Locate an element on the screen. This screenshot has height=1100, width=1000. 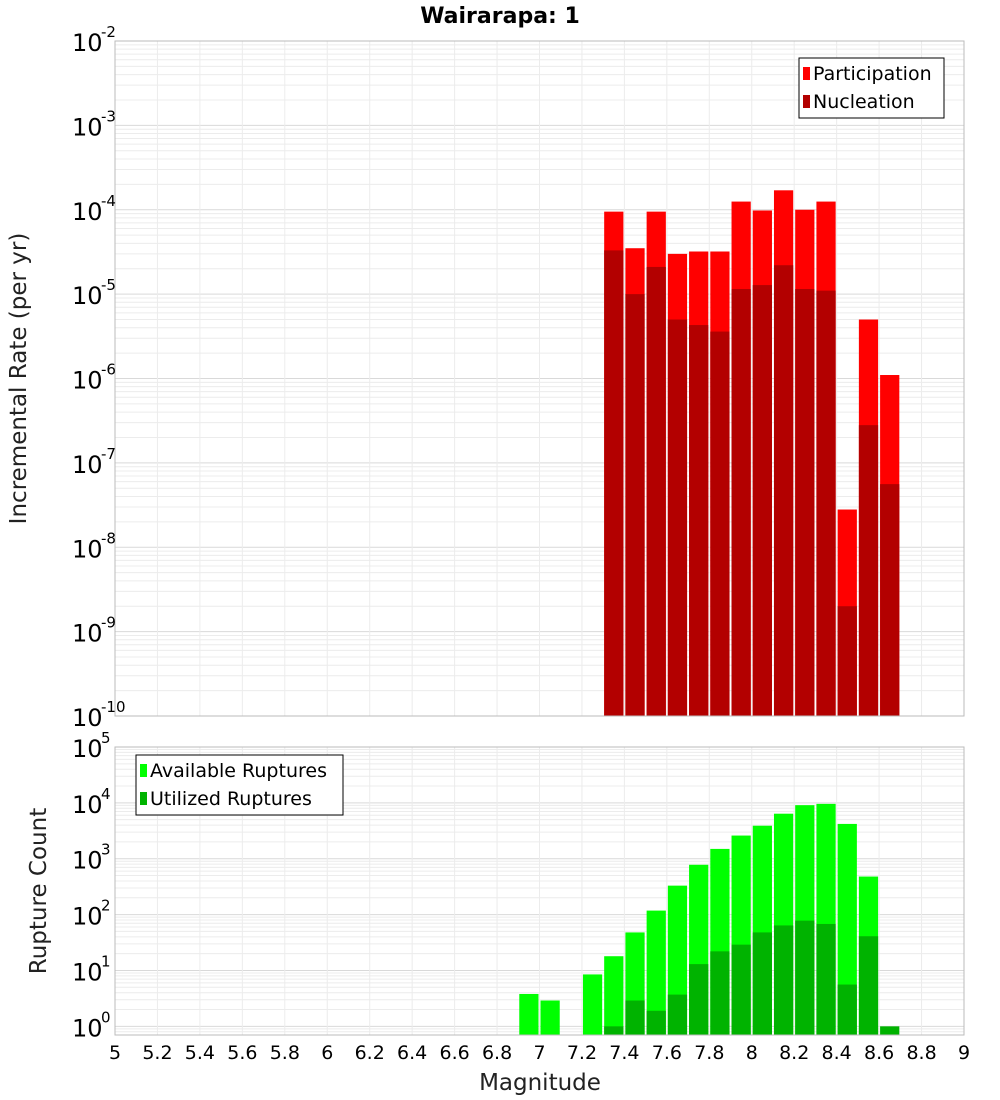
x-tick-label: 8.4 is located at coordinates (837, 1053).